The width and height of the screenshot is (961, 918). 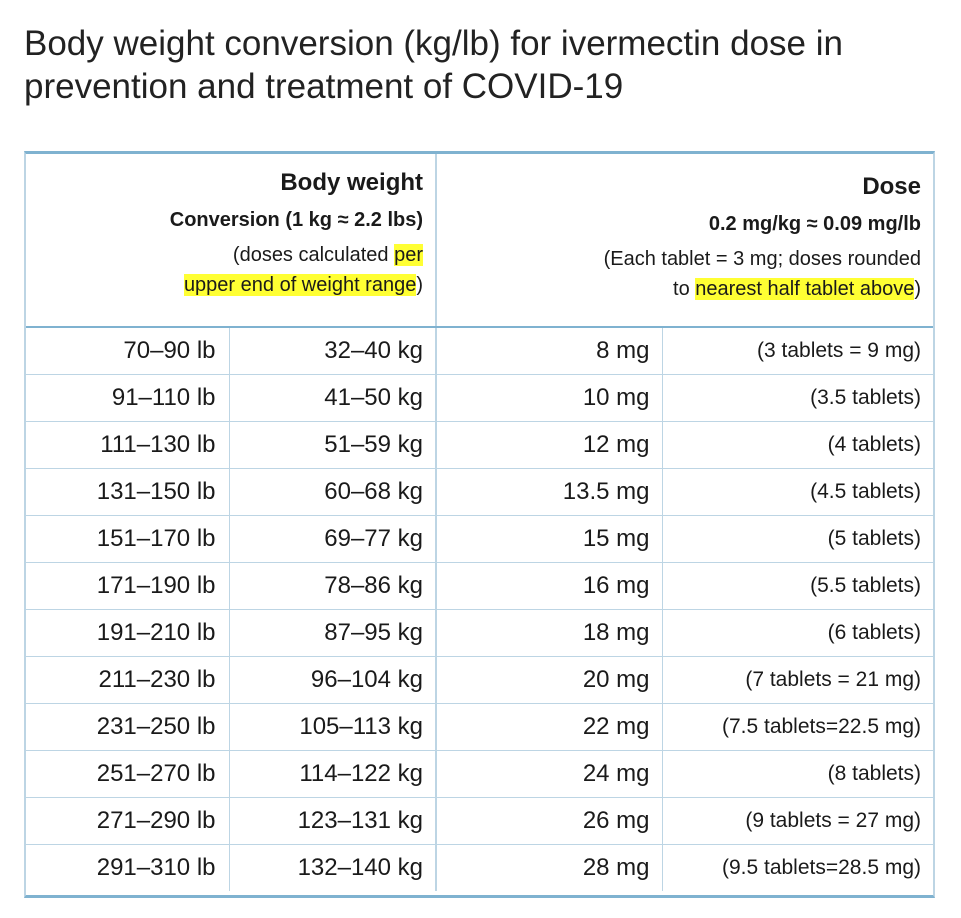 I want to click on weight-kg-cell: 132–140 kg, so click(x=333, y=867).